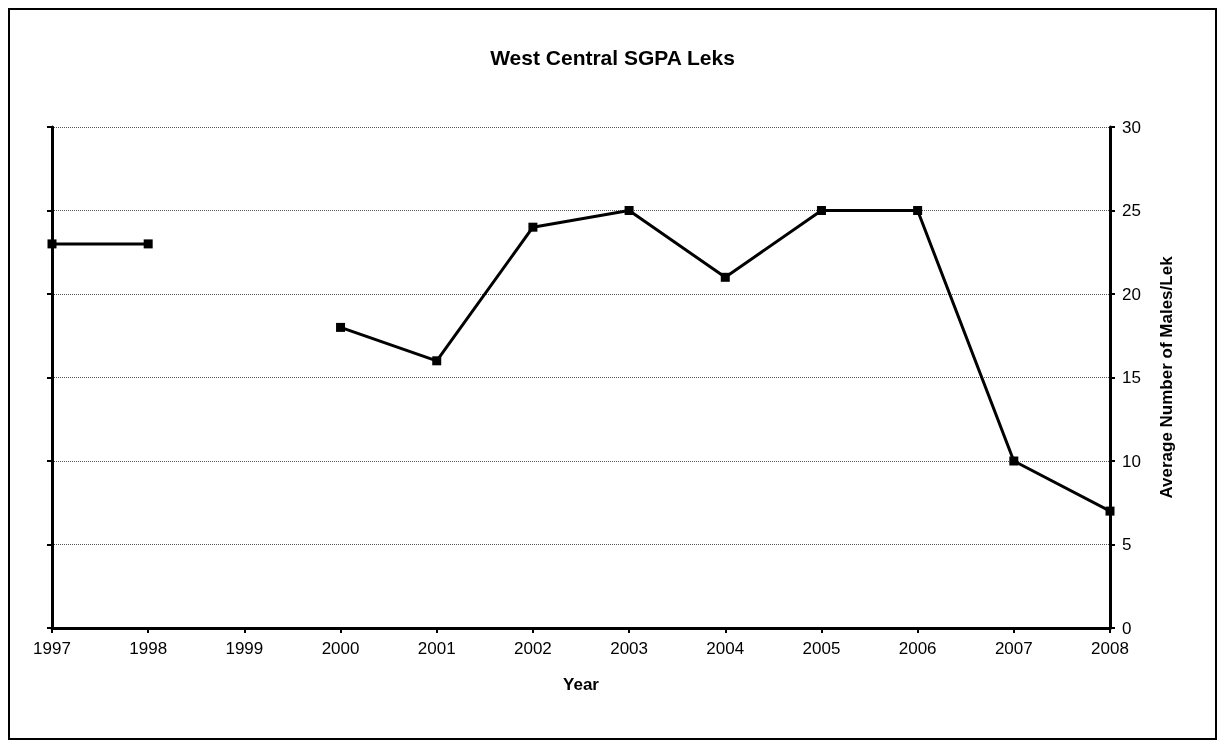  I want to click on y-tick-label: 5, so click(1127, 544).